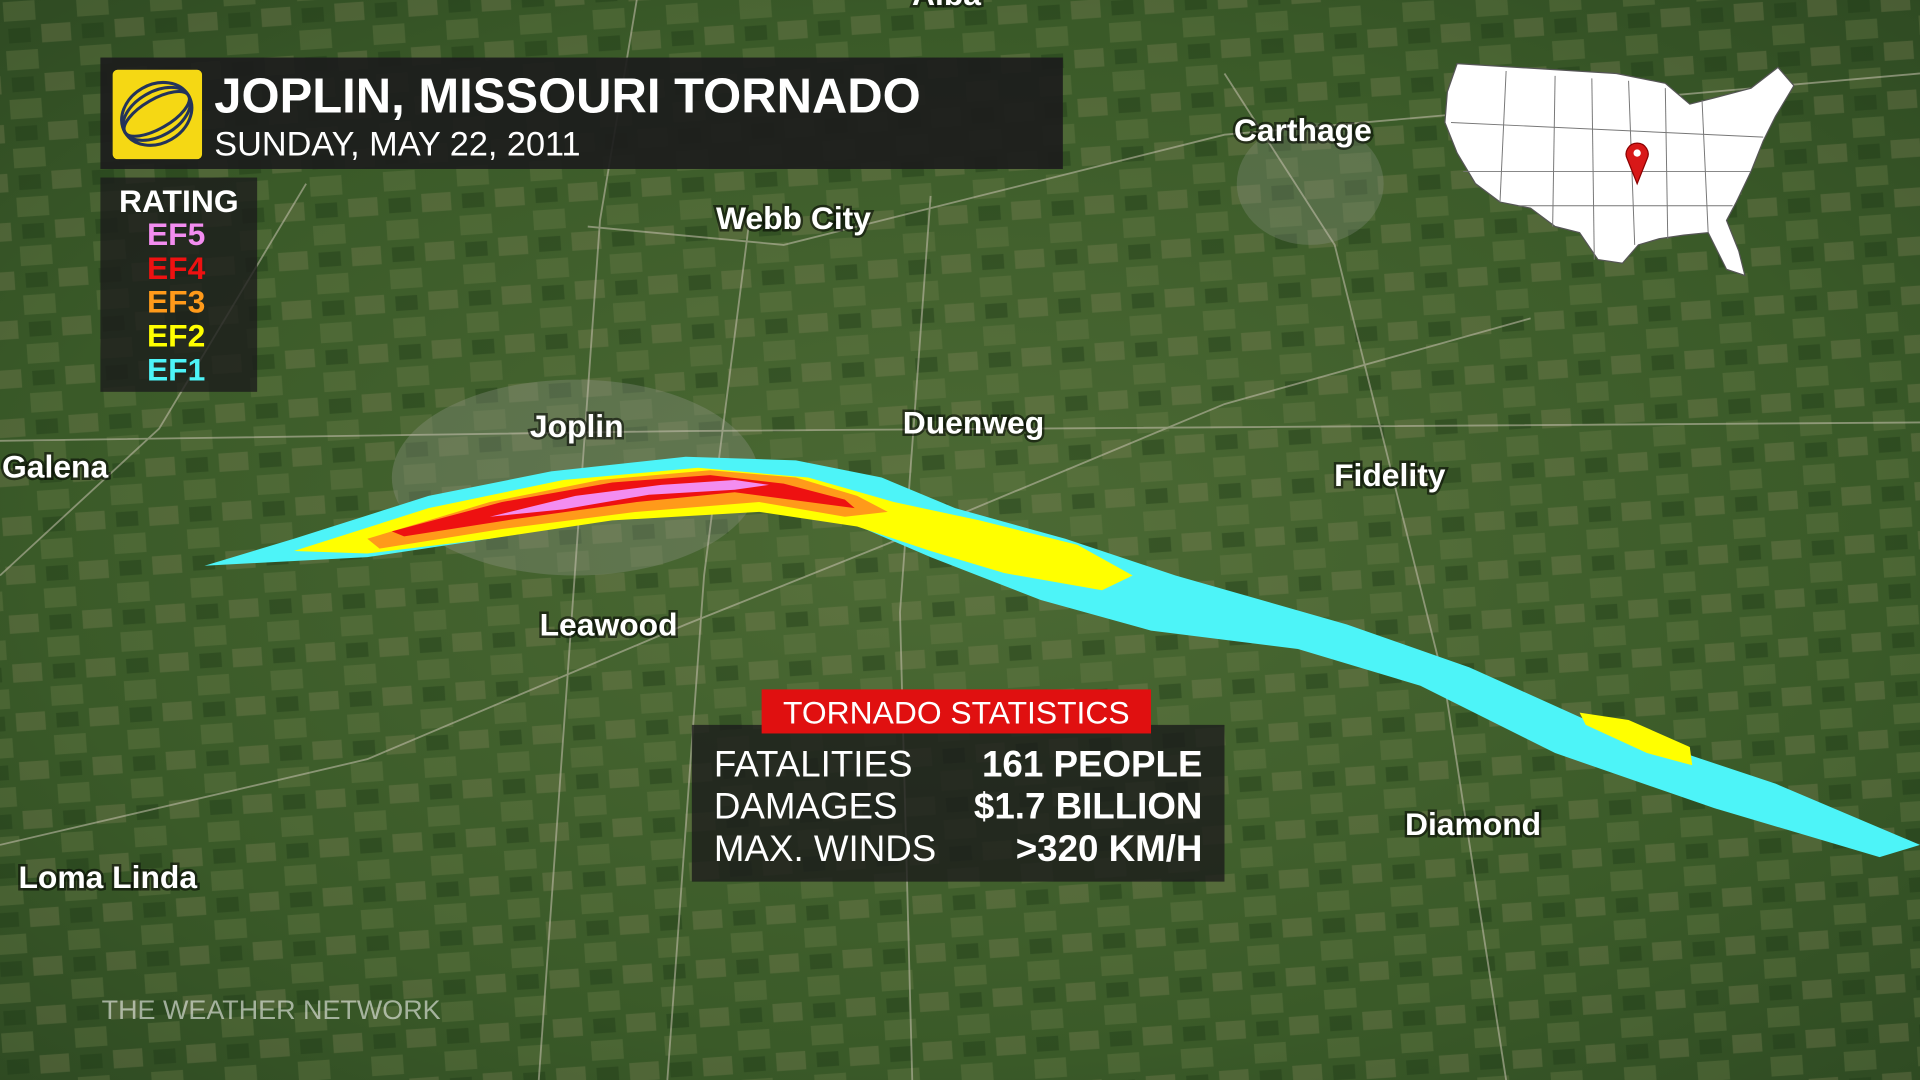 This screenshot has width=1920, height=1080. What do you see at coordinates (1303, 130) in the screenshot?
I see `place-label: Carthage` at bounding box center [1303, 130].